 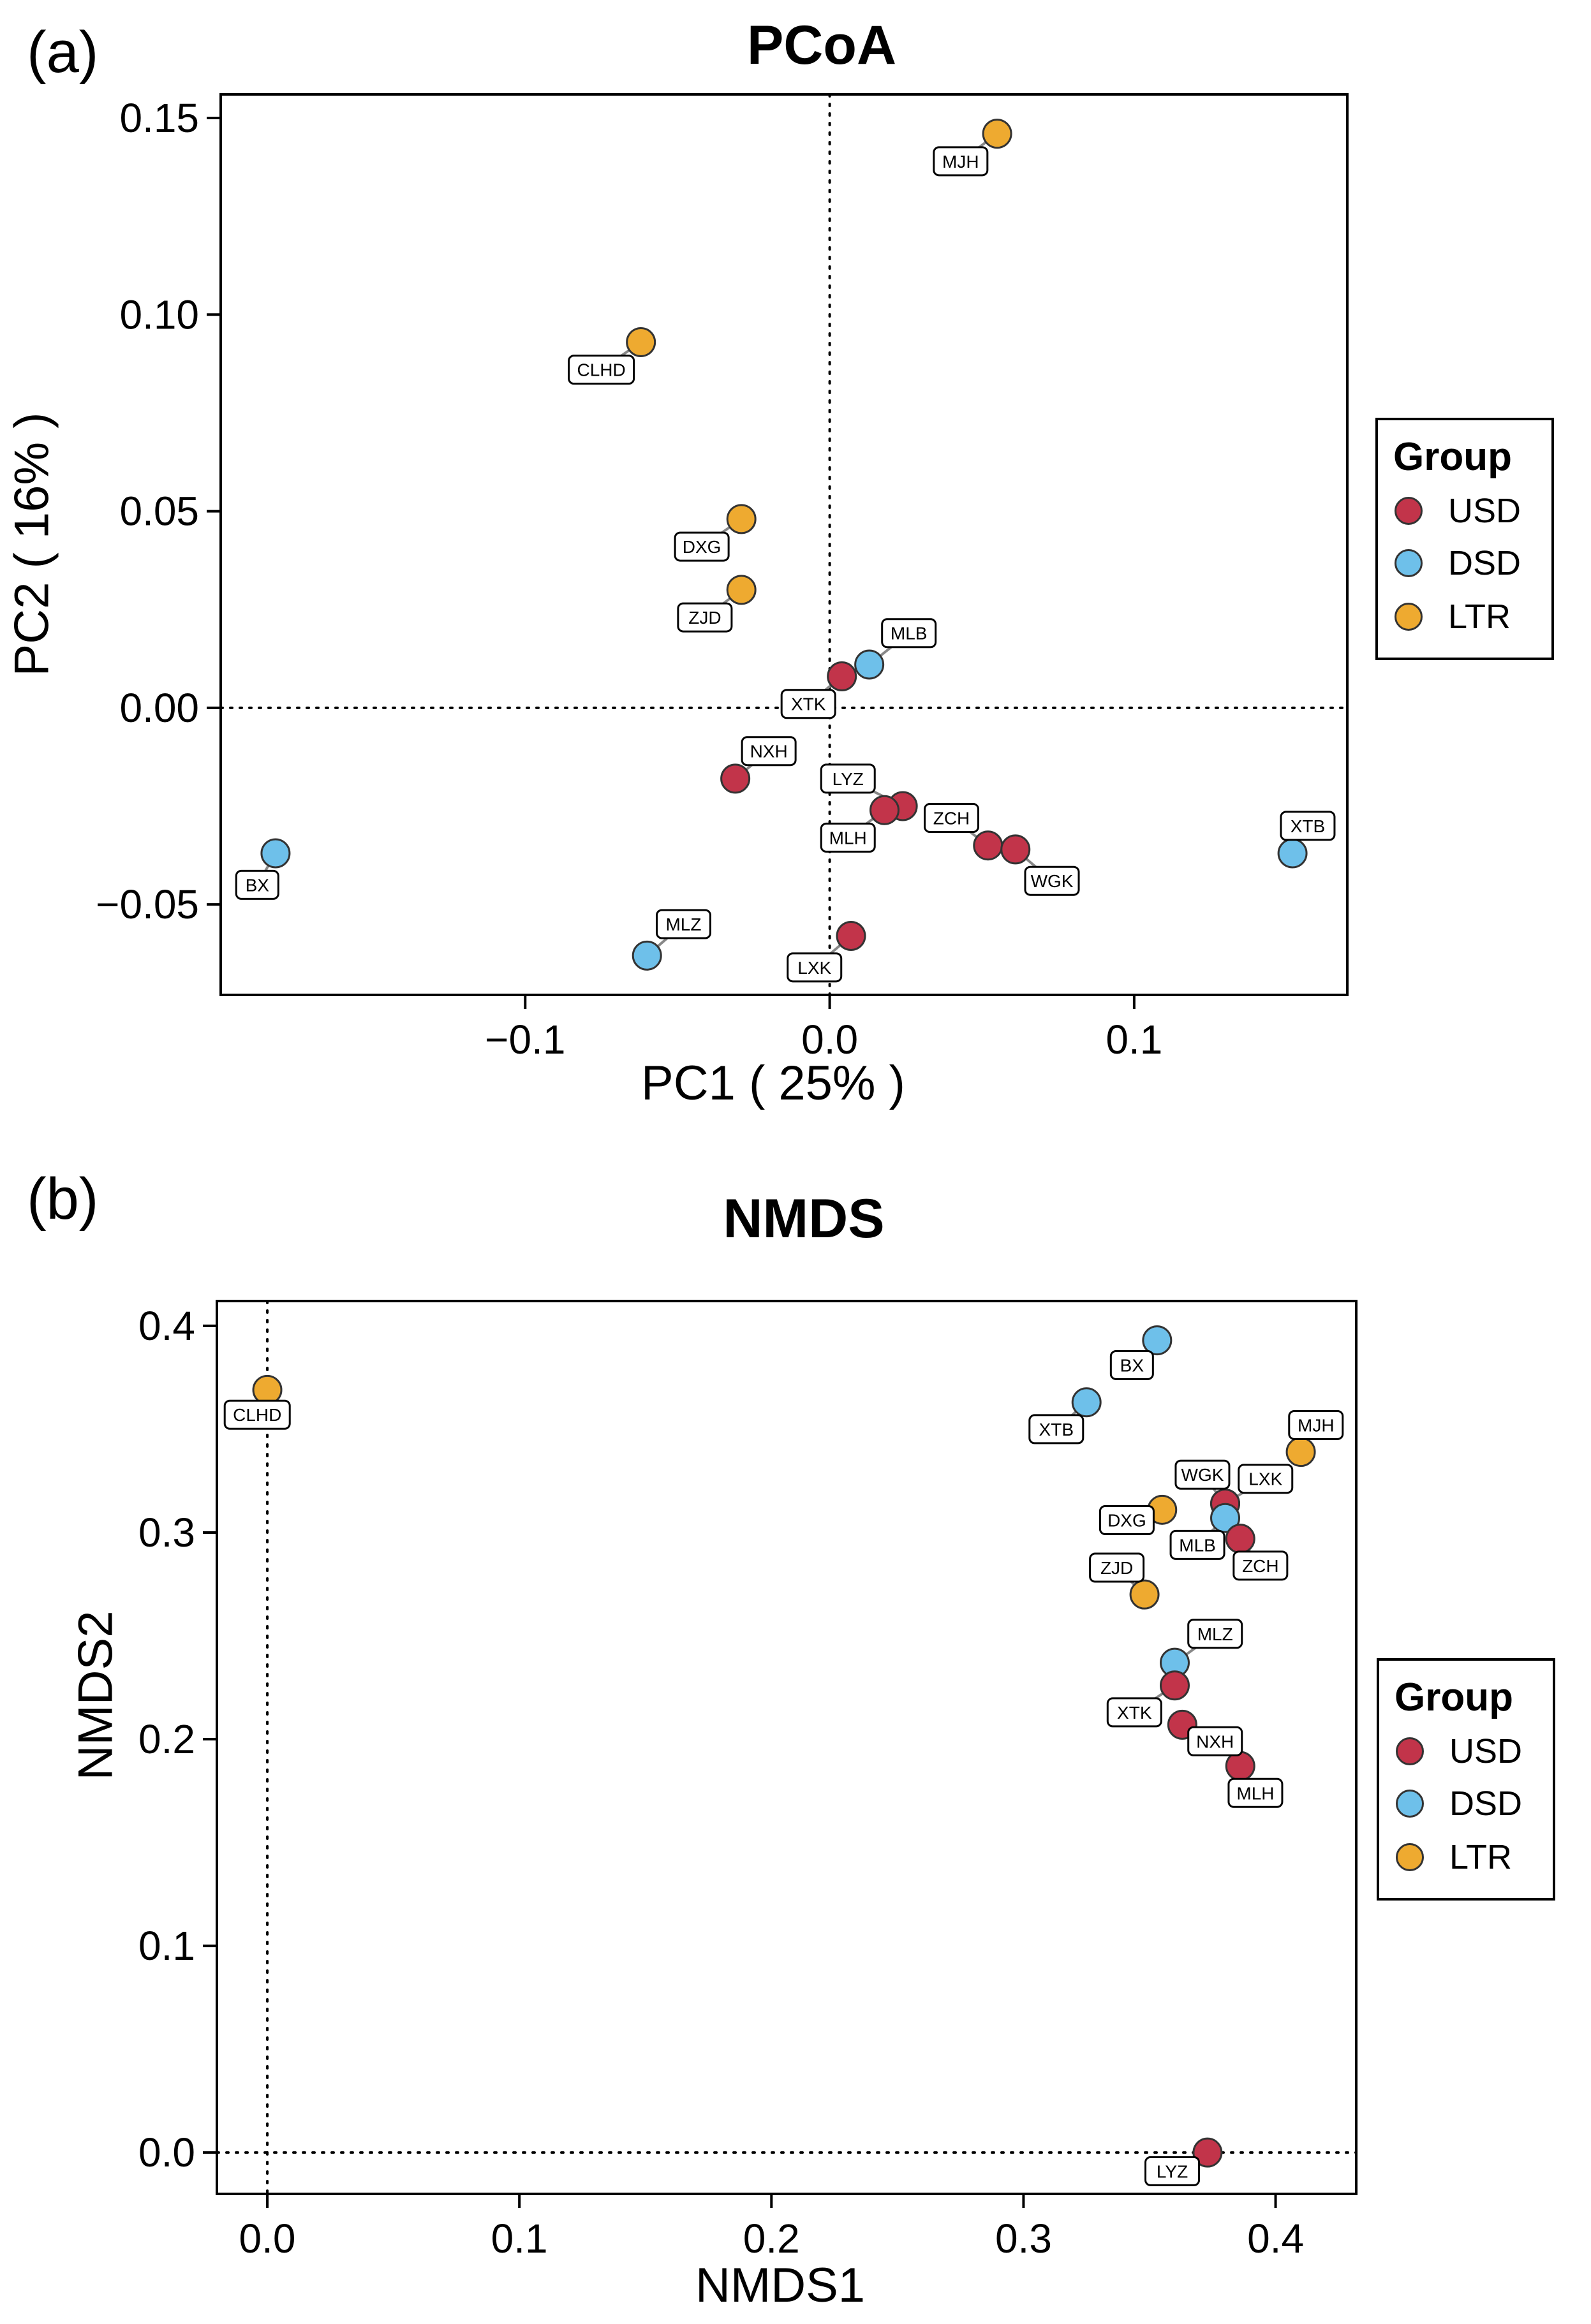 What do you see at coordinates (842, 676) in the screenshot?
I see `data-point-xtk` at bounding box center [842, 676].